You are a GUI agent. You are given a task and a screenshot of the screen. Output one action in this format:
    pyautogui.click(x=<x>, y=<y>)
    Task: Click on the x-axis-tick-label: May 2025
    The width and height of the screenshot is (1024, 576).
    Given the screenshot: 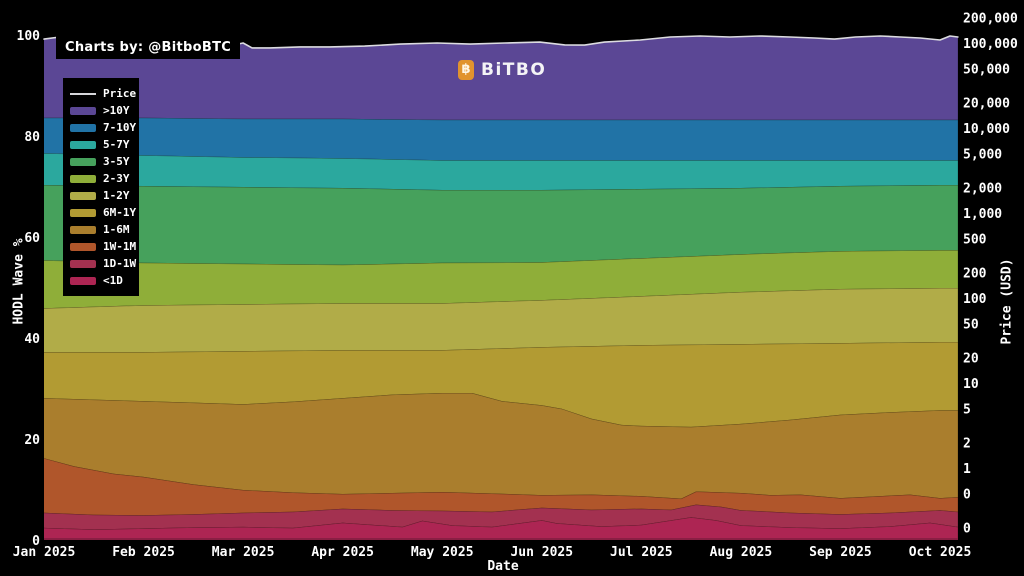 What is the action you would take?
    pyautogui.click(x=442, y=552)
    